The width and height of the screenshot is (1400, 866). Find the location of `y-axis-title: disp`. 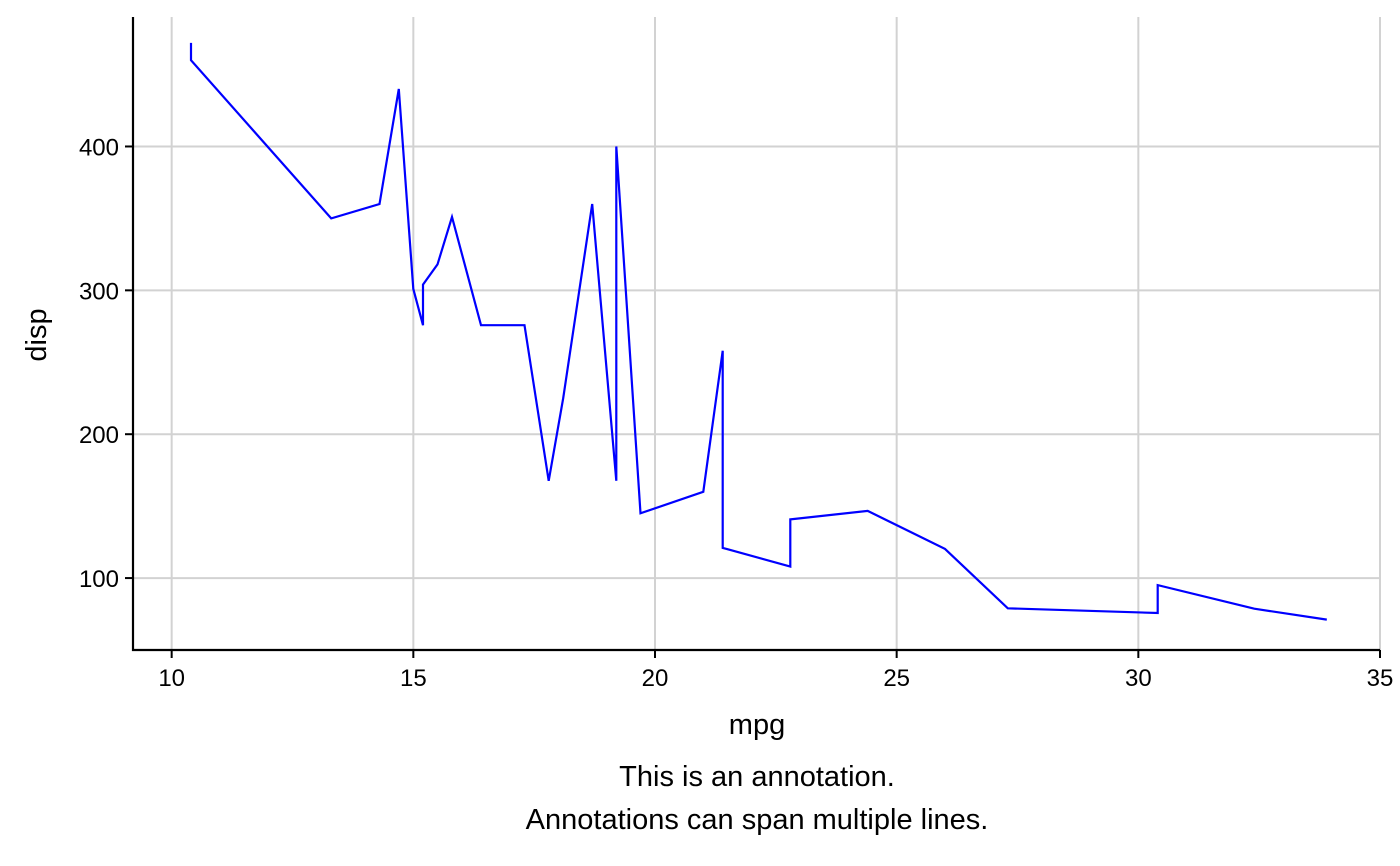

y-axis-title: disp is located at coordinates (37, 334).